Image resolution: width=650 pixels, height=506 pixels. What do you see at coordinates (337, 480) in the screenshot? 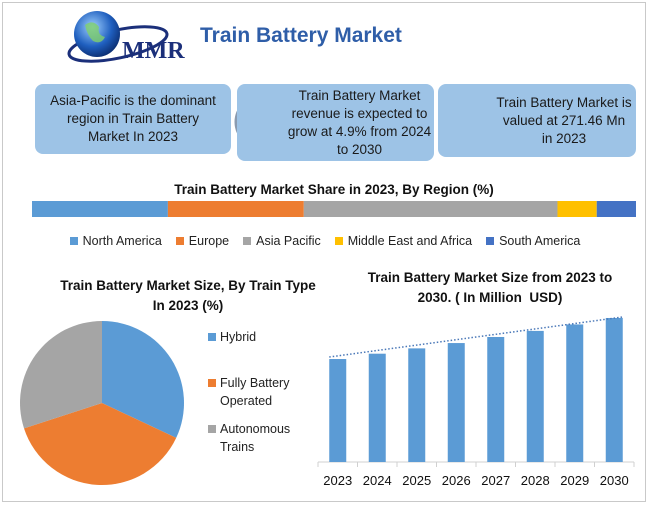
I see `x-tick-label: 2023` at bounding box center [337, 480].